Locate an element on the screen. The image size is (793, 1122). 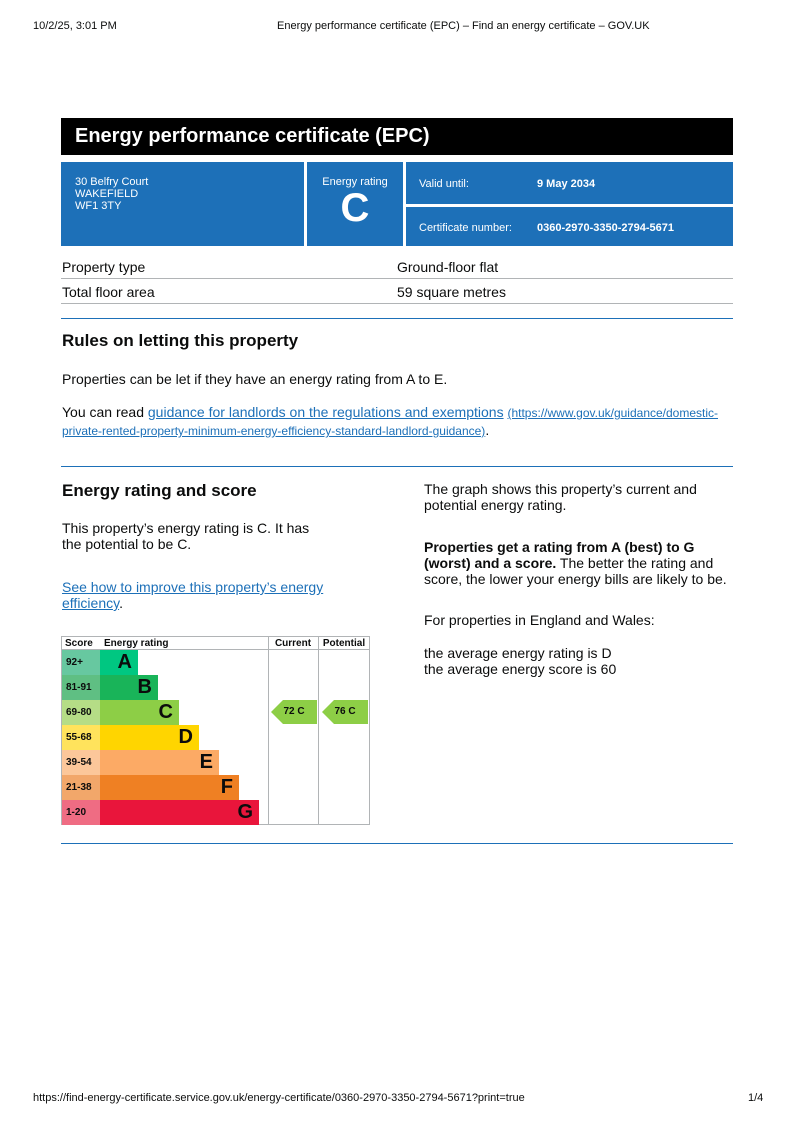
score-heading: Energy rating and score is located at coordinates (159, 490).